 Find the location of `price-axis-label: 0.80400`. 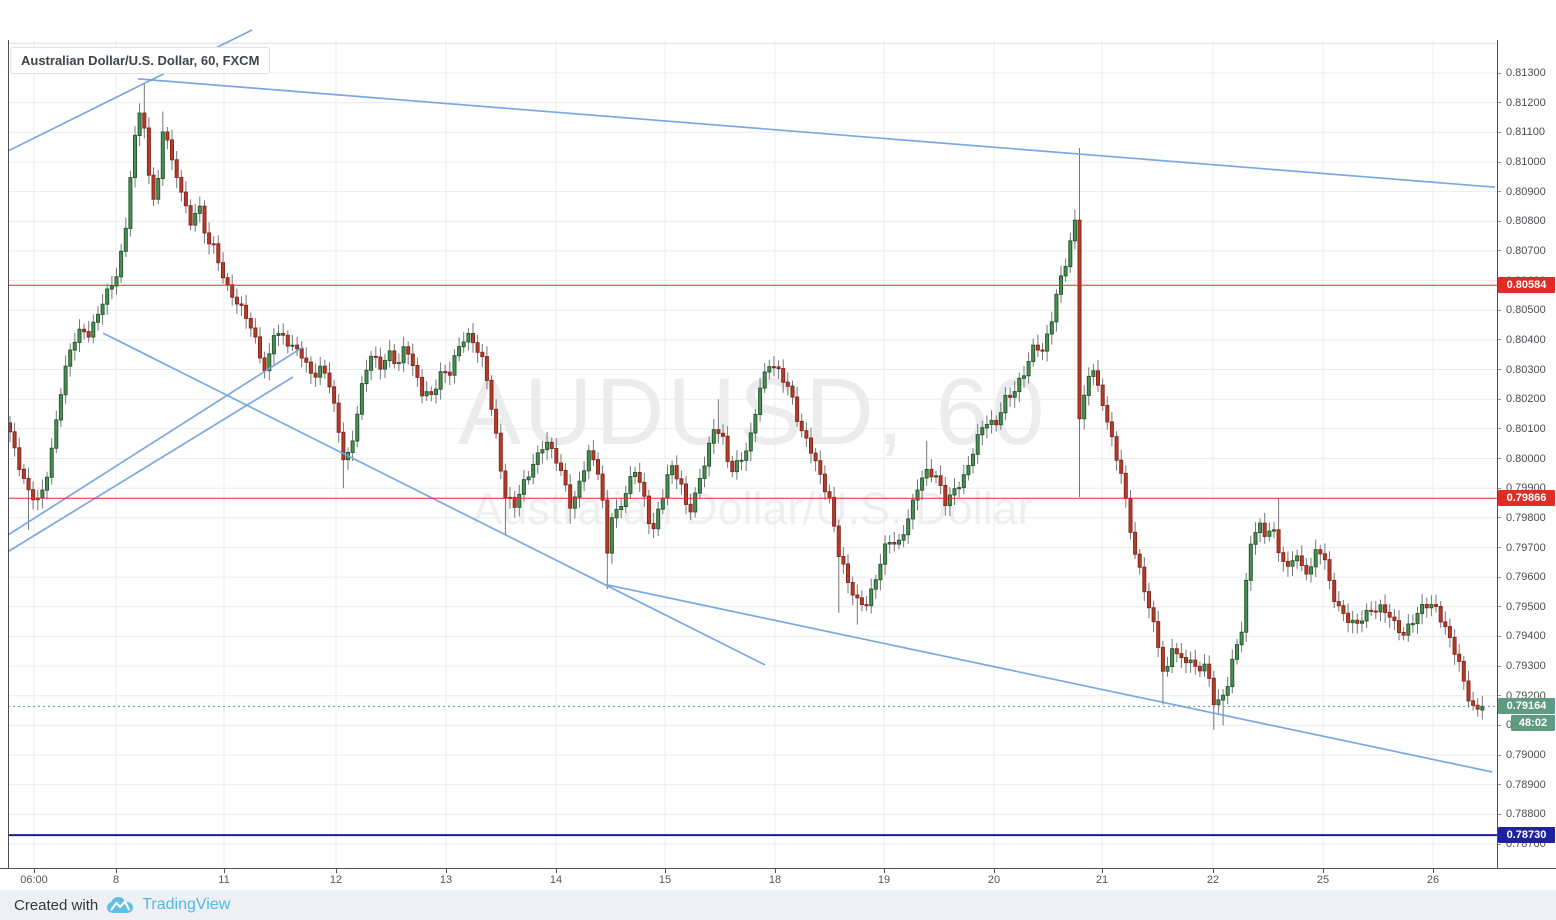

price-axis-label: 0.80400 is located at coordinates (1526, 339).